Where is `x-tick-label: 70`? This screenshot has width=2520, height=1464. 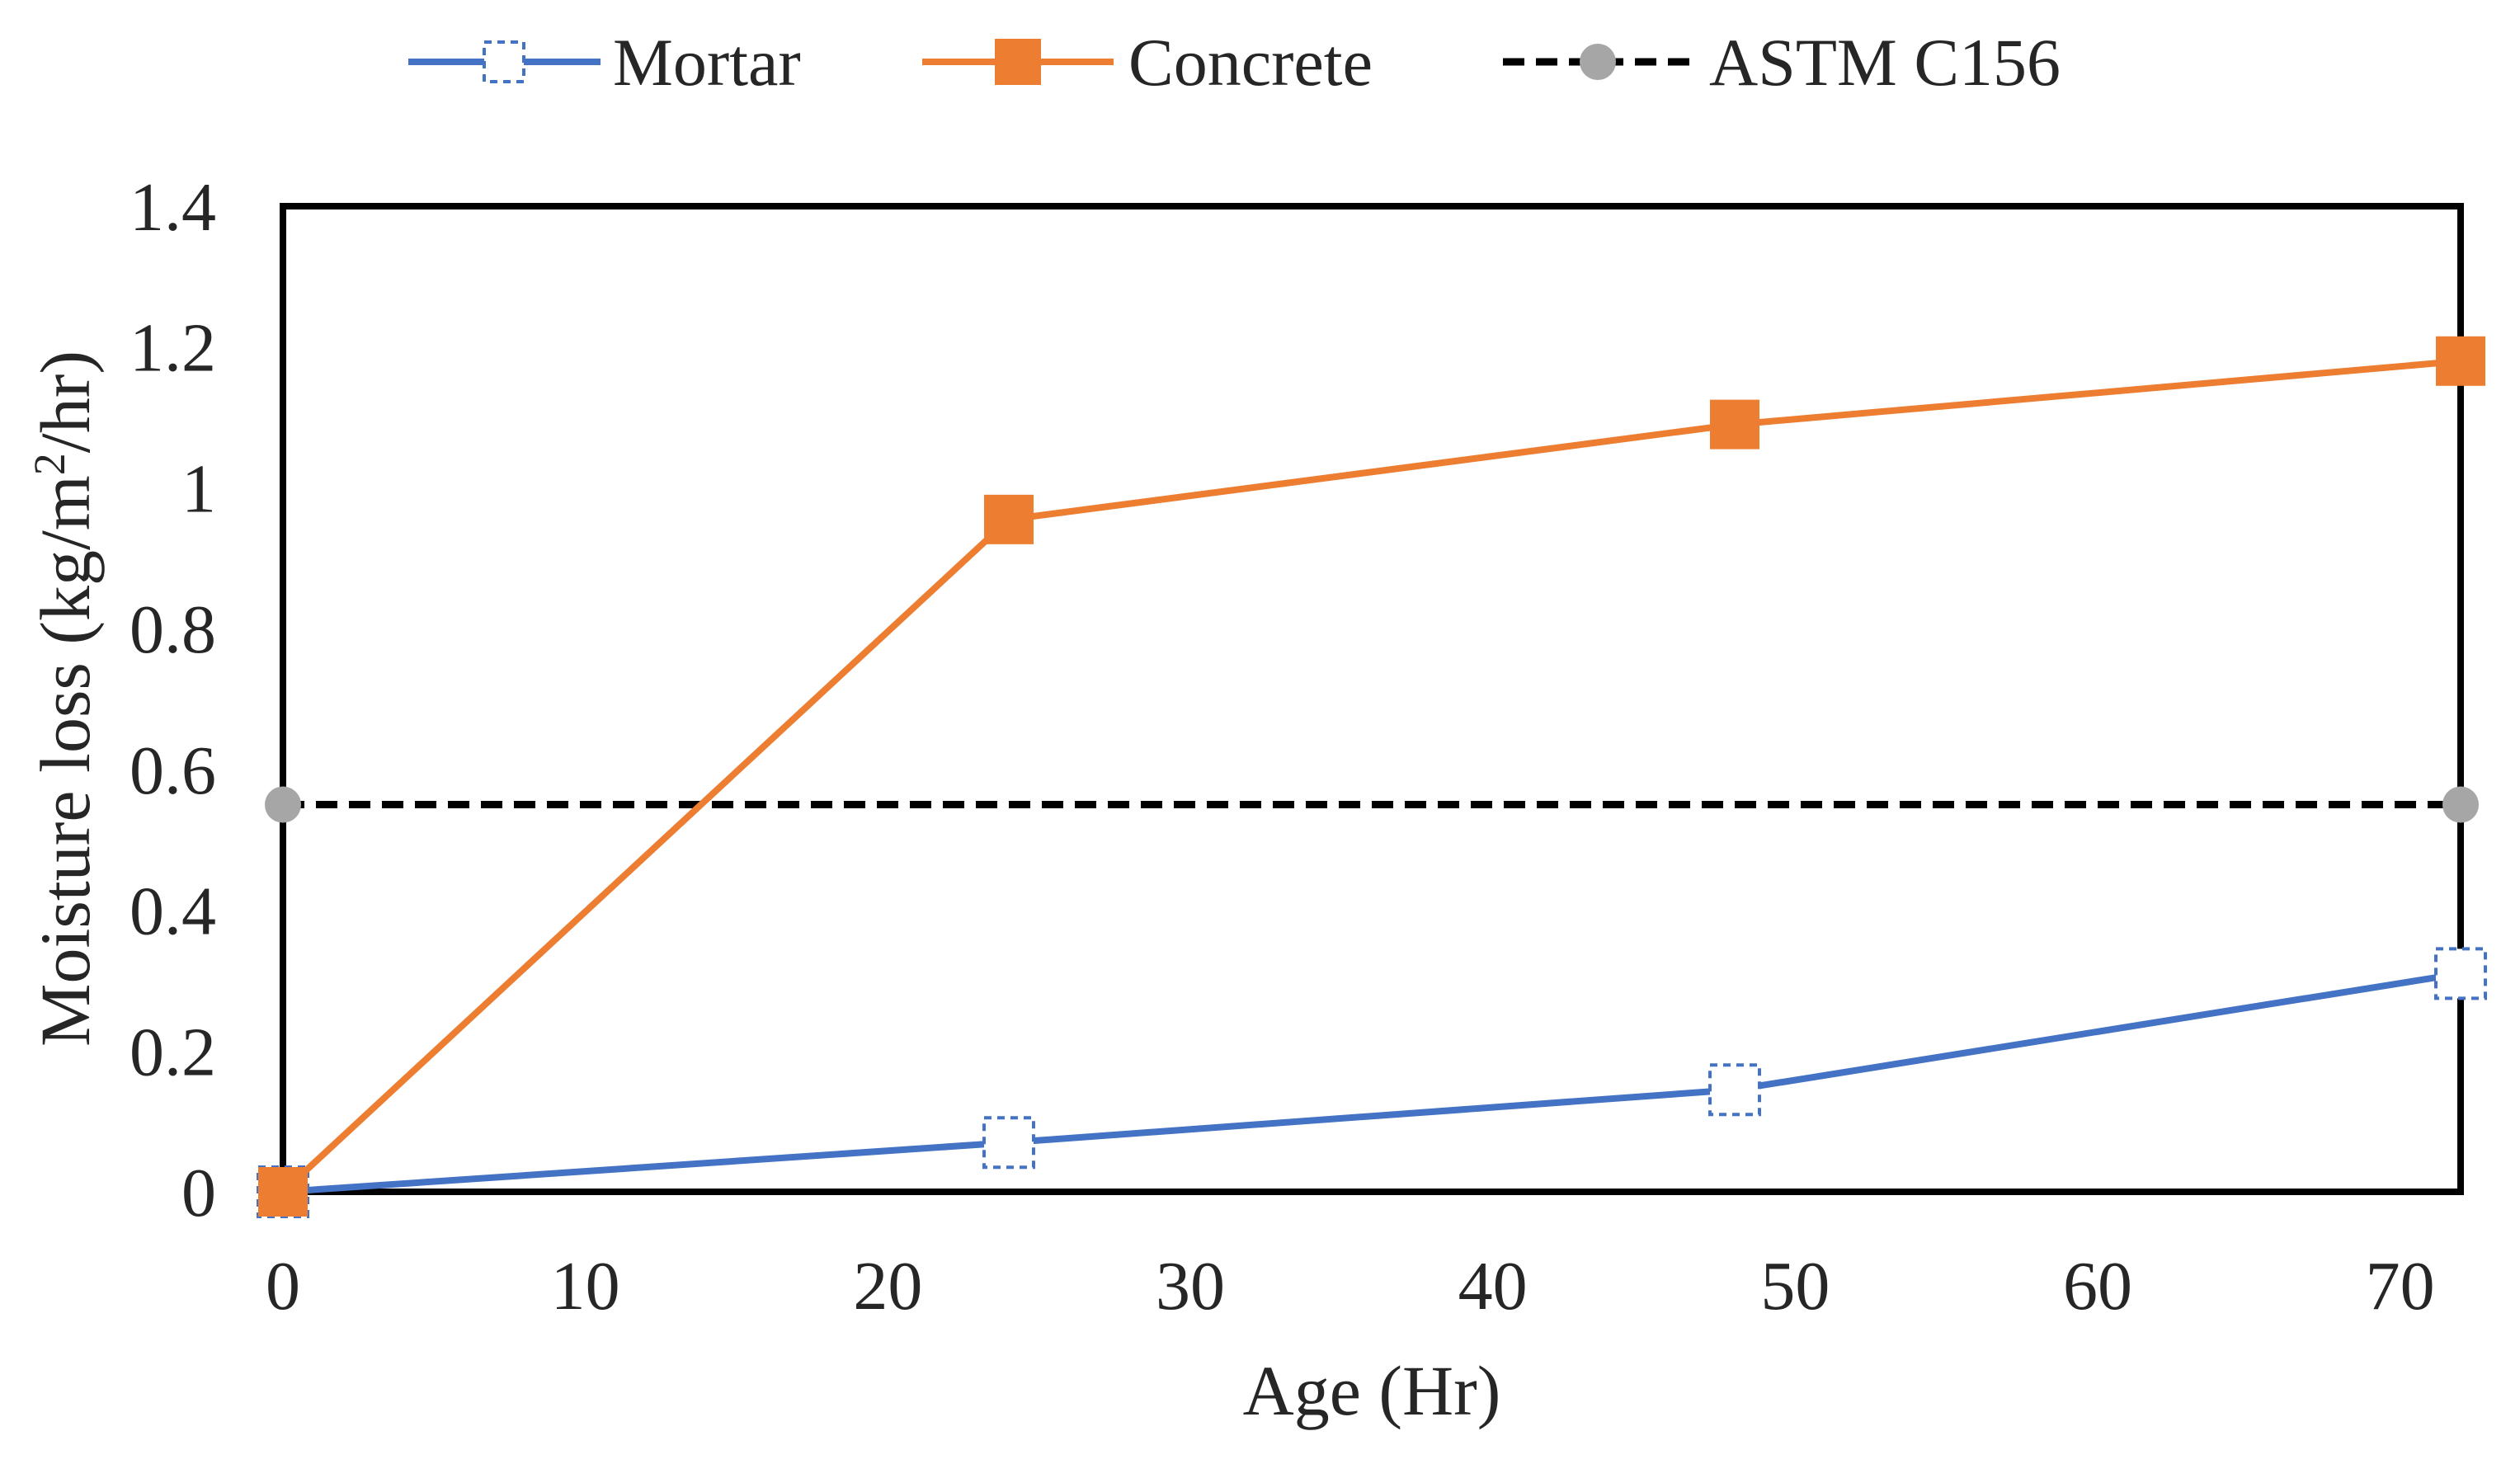 x-tick-label: 70 is located at coordinates (2400, 1287).